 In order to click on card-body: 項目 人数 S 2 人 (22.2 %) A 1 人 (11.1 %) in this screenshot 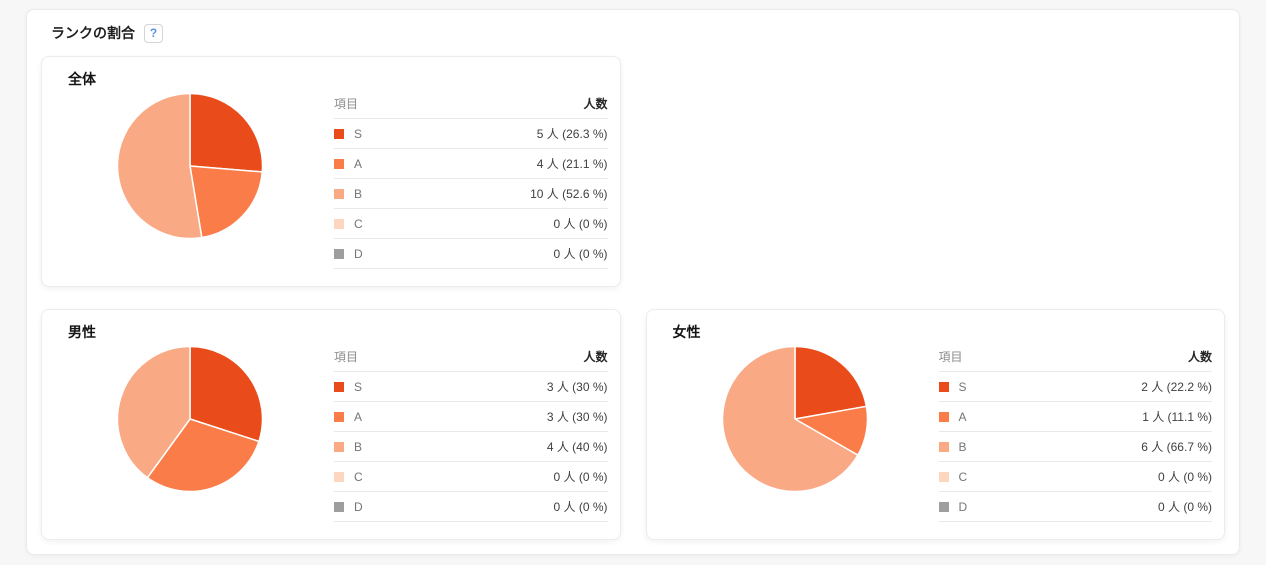, I will do `click(942, 432)`.